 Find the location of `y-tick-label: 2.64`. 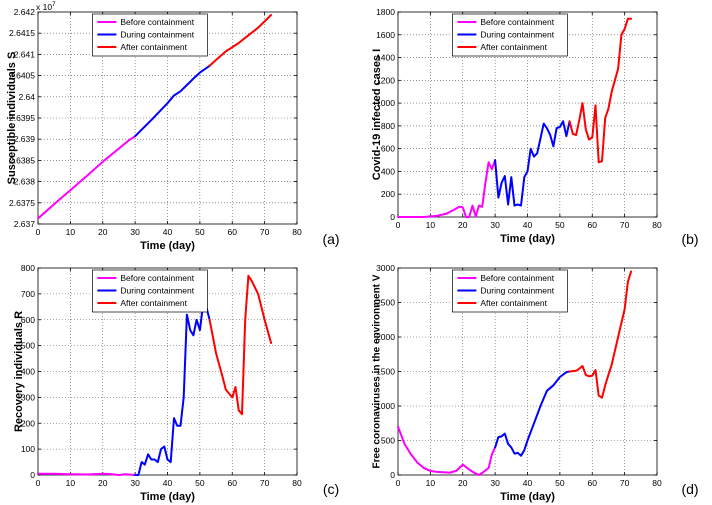

y-tick-label: 2.64 is located at coordinates (26, 97).